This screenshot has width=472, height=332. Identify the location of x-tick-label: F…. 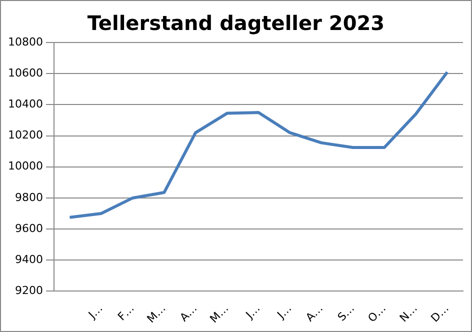
(126, 313).